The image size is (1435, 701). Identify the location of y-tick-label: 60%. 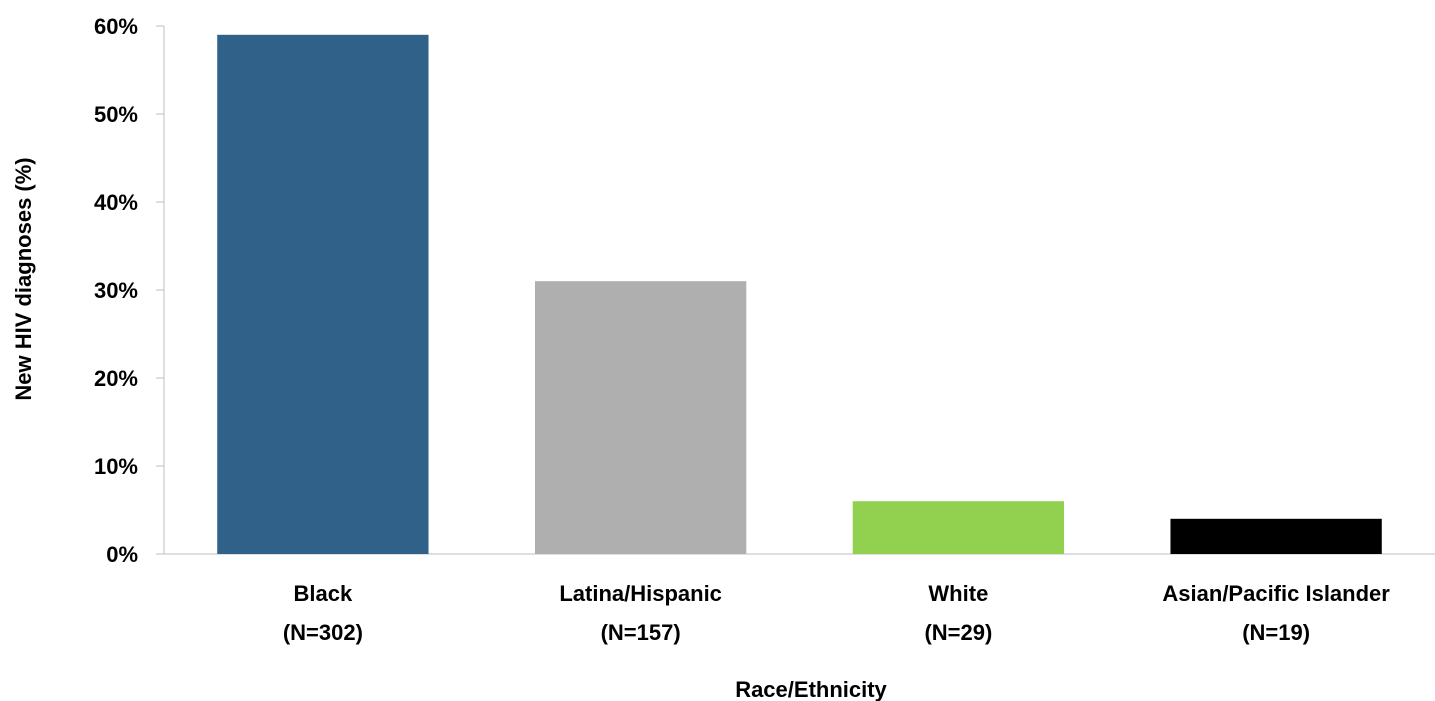
(116, 26).